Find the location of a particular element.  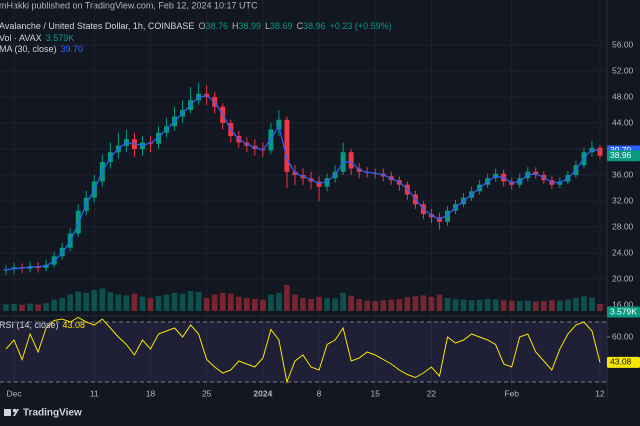

volume-tag-bg is located at coordinates (623, 312).